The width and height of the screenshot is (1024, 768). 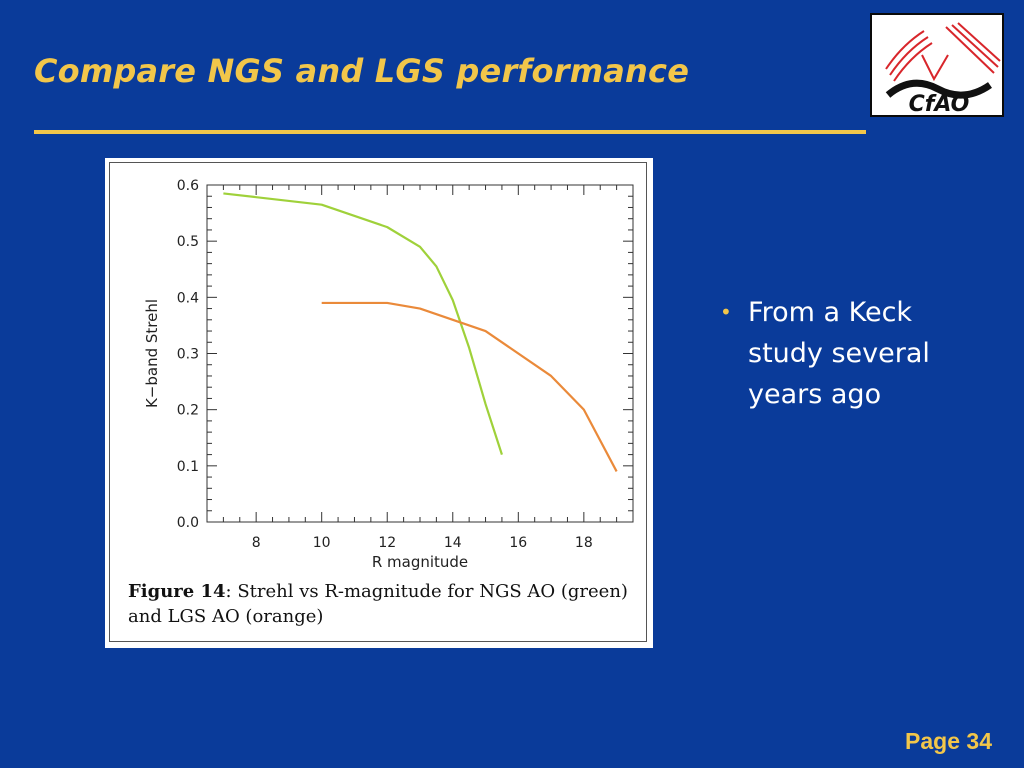 What do you see at coordinates (177, 591) in the screenshot?
I see `caption-label: Figure 14` at bounding box center [177, 591].